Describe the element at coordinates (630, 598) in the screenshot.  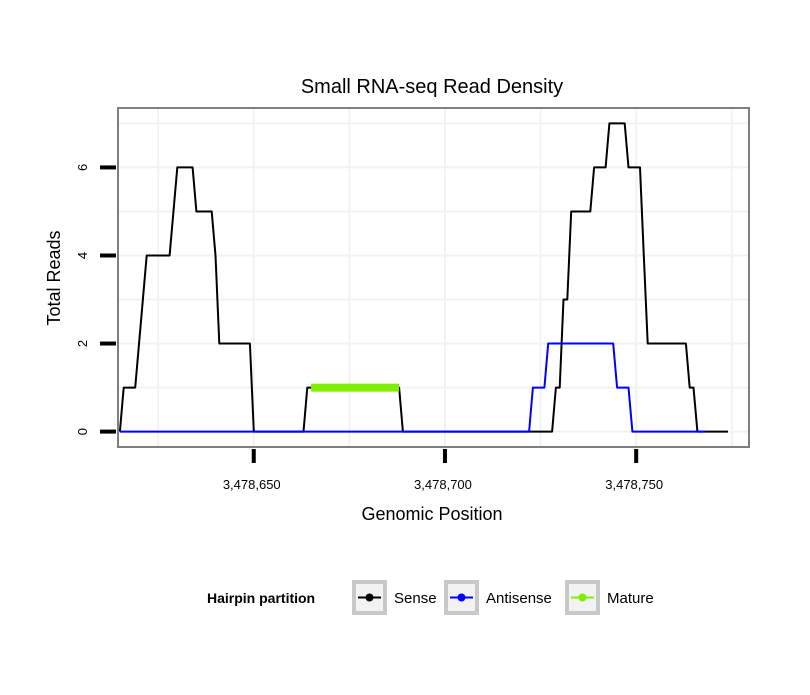
I see `legend-entry-label: Mature` at that location.